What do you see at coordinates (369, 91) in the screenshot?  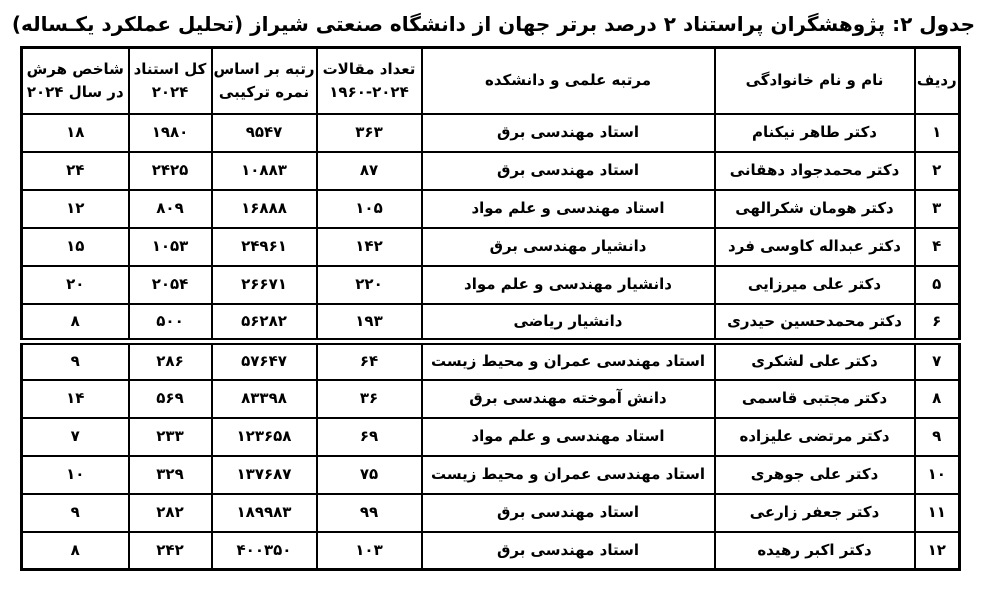 I see `papers-header-years: ۱۹۶۰-۲۰۲۴` at bounding box center [369, 91].